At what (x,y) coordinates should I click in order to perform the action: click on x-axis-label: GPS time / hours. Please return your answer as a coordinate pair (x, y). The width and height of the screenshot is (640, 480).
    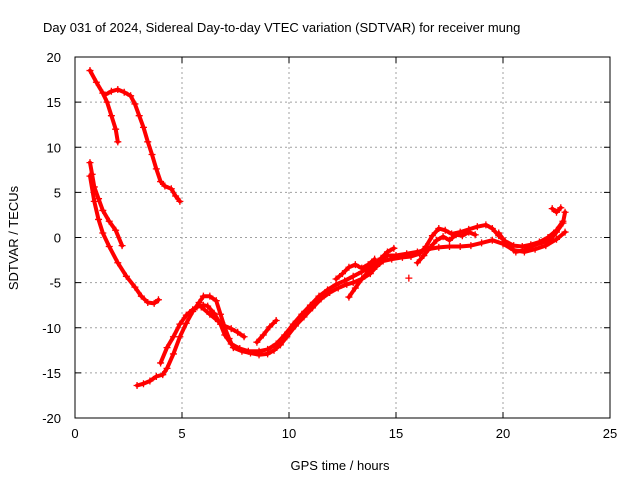
    Looking at the image, I should click on (340, 465).